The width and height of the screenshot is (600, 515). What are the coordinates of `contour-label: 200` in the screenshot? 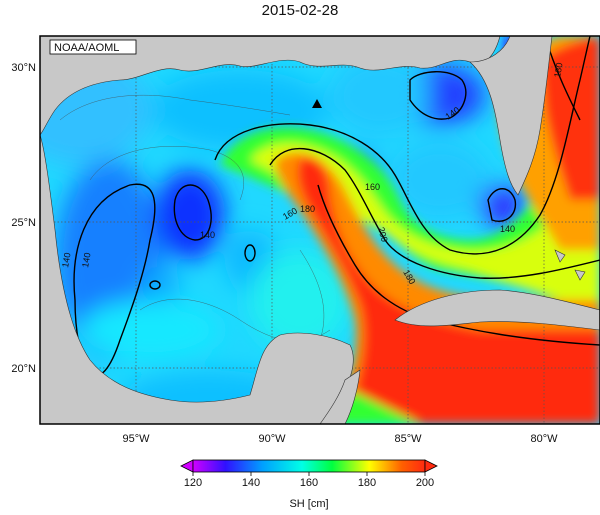 It's located at (383, 234).